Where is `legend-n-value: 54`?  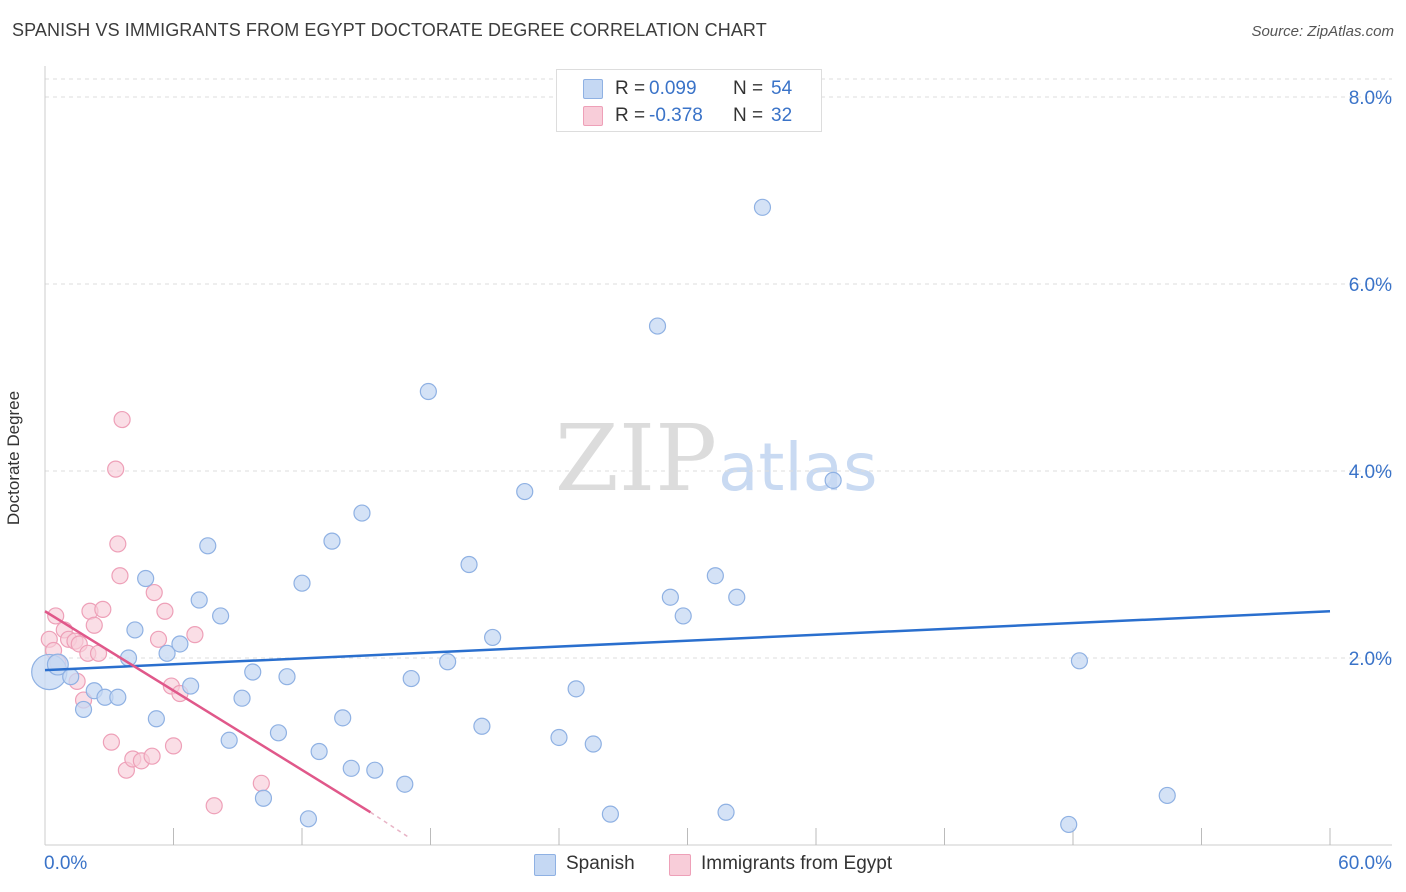
legend-n-value: 54 is located at coordinates (782, 88).